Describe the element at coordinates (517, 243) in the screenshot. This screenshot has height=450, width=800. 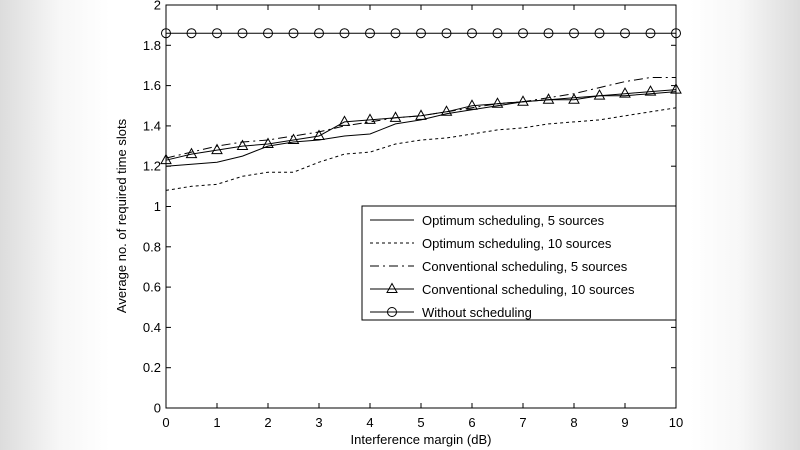
I see `legend-label: Optimum scheduling, 10 sources` at that location.